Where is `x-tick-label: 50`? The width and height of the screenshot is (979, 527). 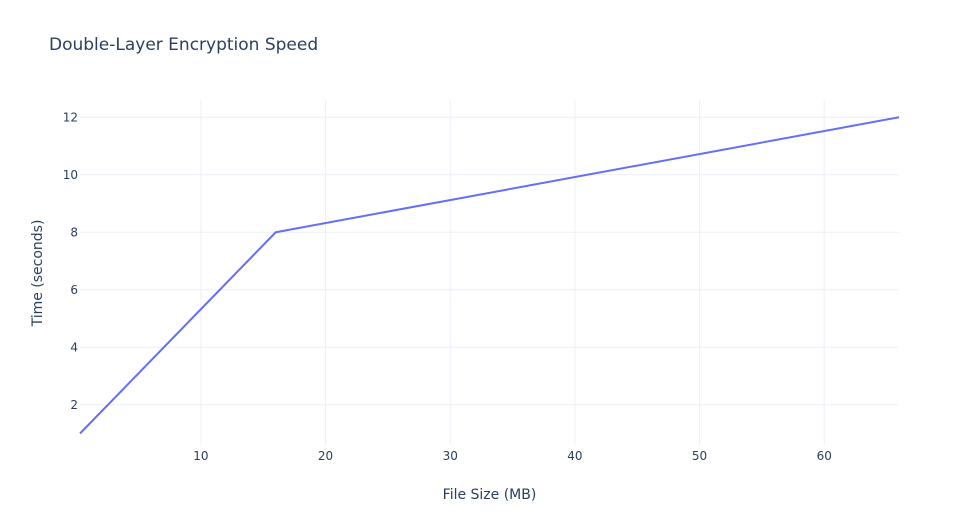 x-tick-label: 50 is located at coordinates (699, 456).